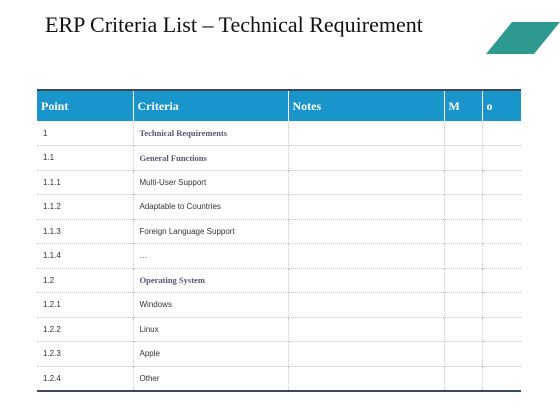 Image resolution: width=560 pixels, height=420 pixels. I want to click on table-row: 1.2.3 Apple, so click(279, 354).